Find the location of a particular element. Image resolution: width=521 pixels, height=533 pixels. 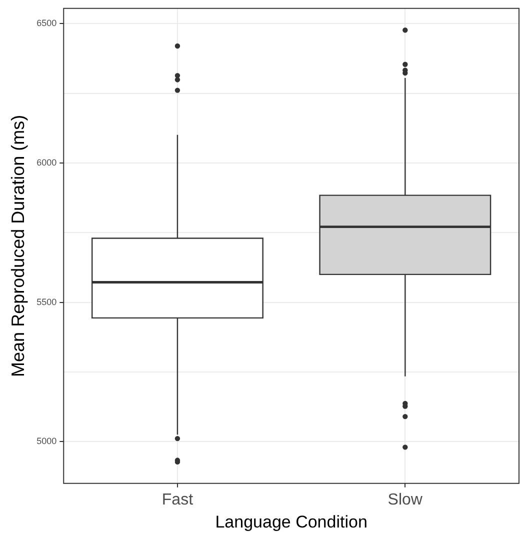

y-tick-label: 6000 is located at coordinates (46, 163).